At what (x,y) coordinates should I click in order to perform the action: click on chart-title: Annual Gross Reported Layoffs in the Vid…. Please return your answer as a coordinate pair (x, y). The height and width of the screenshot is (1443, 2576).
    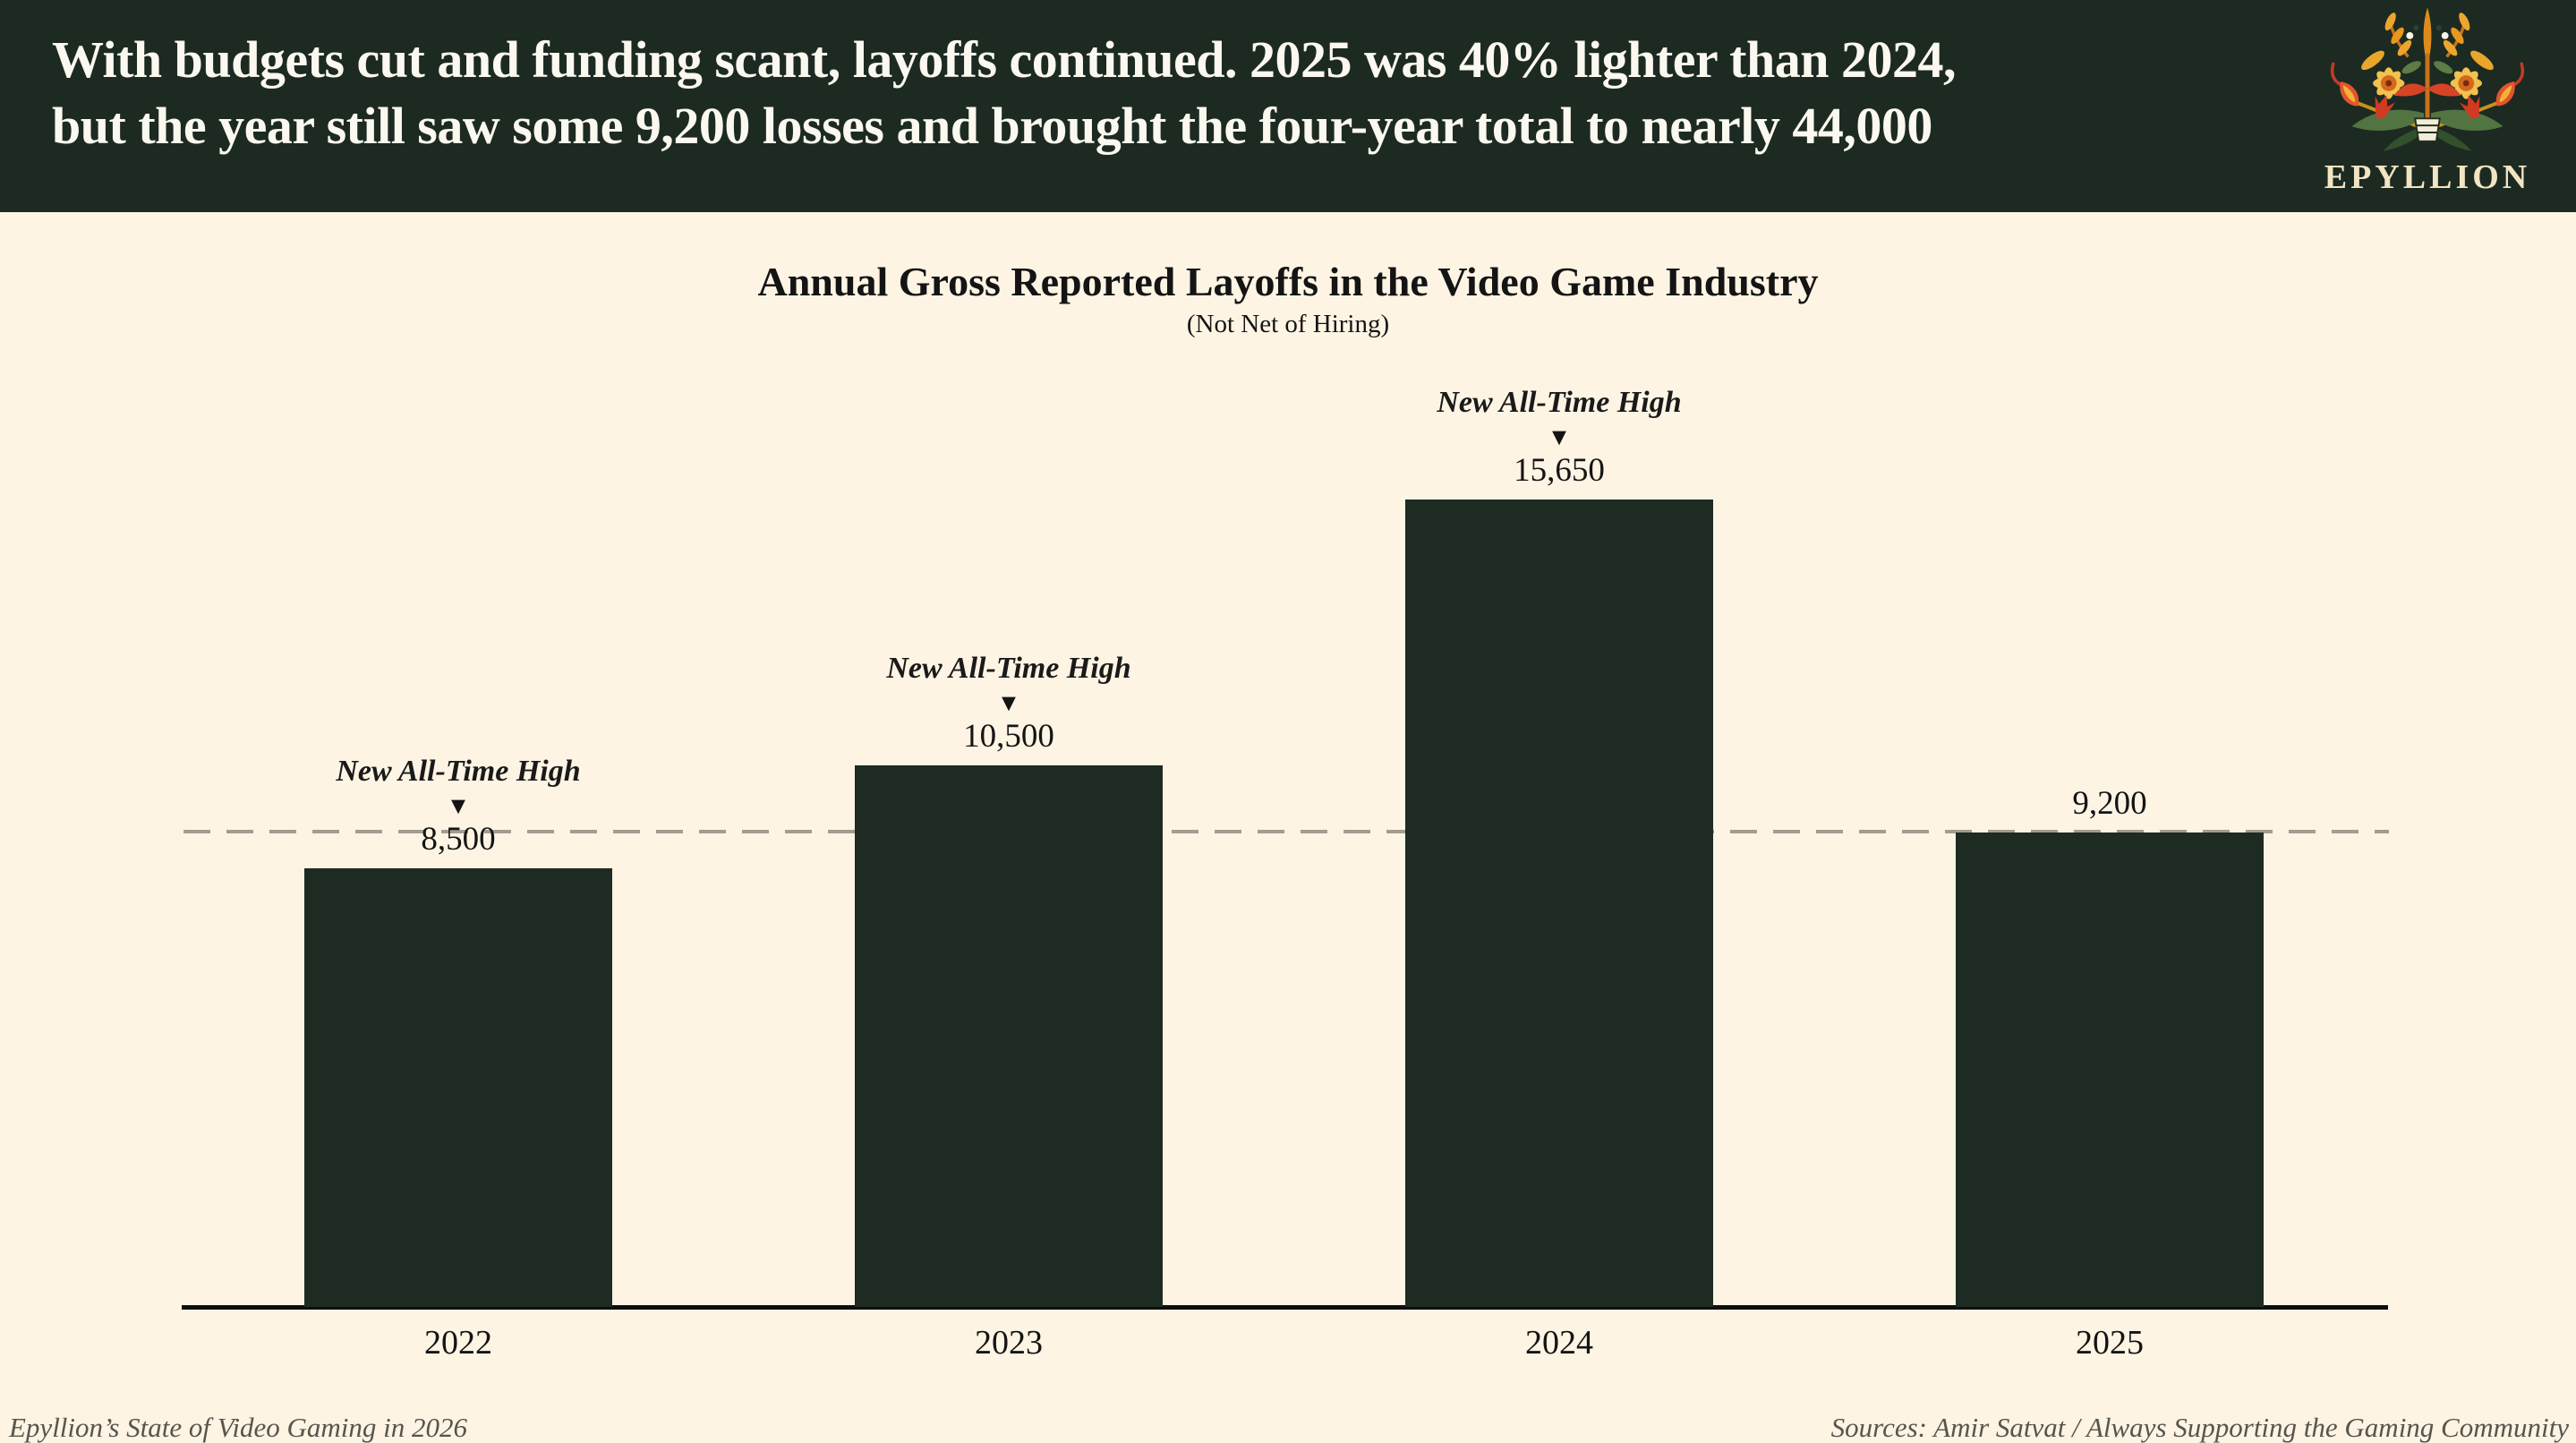
    Looking at the image, I should click on (1288, 281).